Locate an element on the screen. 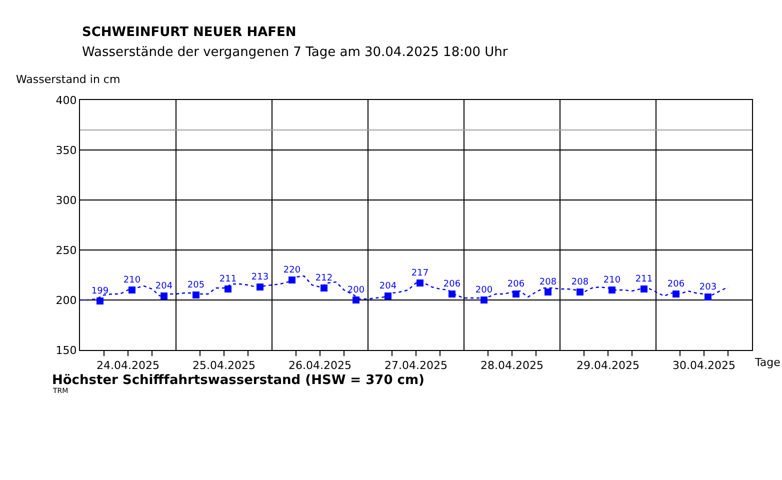 The height and width of the screenshot is (480, 782). x-tick-label: 29.04.2025 is located at coordinates (608, 365).